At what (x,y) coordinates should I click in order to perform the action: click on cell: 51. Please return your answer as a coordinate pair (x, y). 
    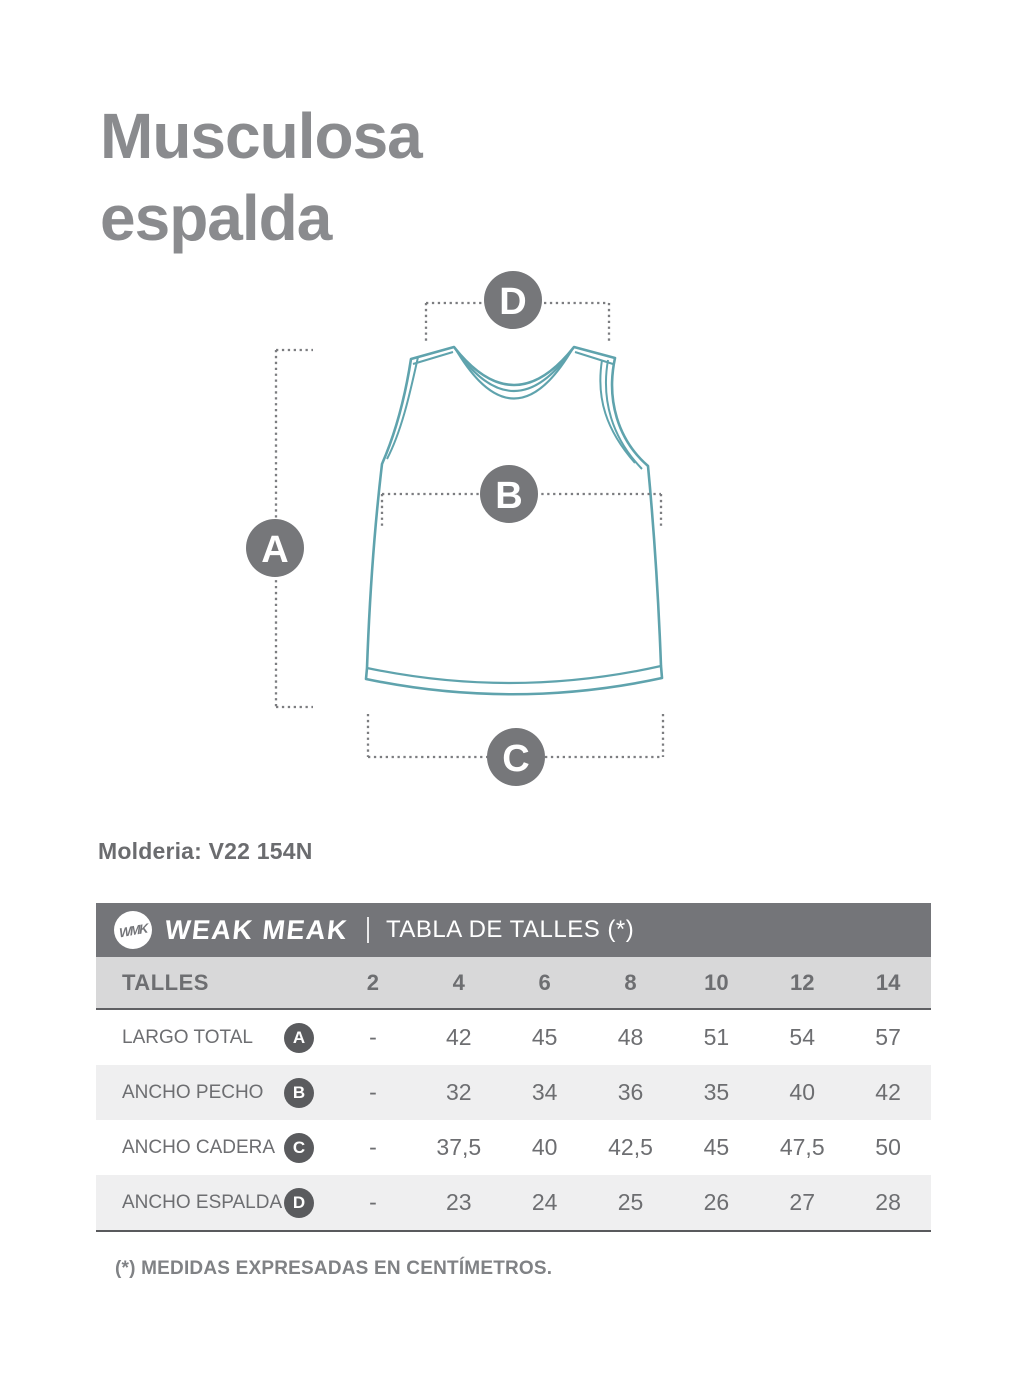
    Looking at the image, I should click on (716, 1037).